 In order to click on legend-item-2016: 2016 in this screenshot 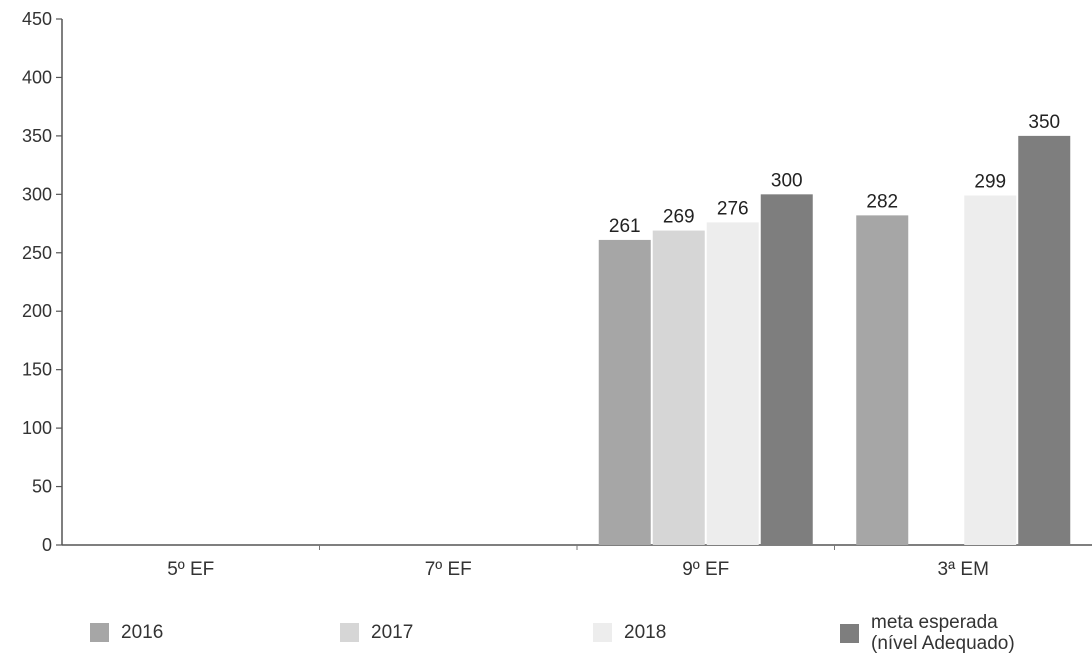, I will do `click(126, 632)`.